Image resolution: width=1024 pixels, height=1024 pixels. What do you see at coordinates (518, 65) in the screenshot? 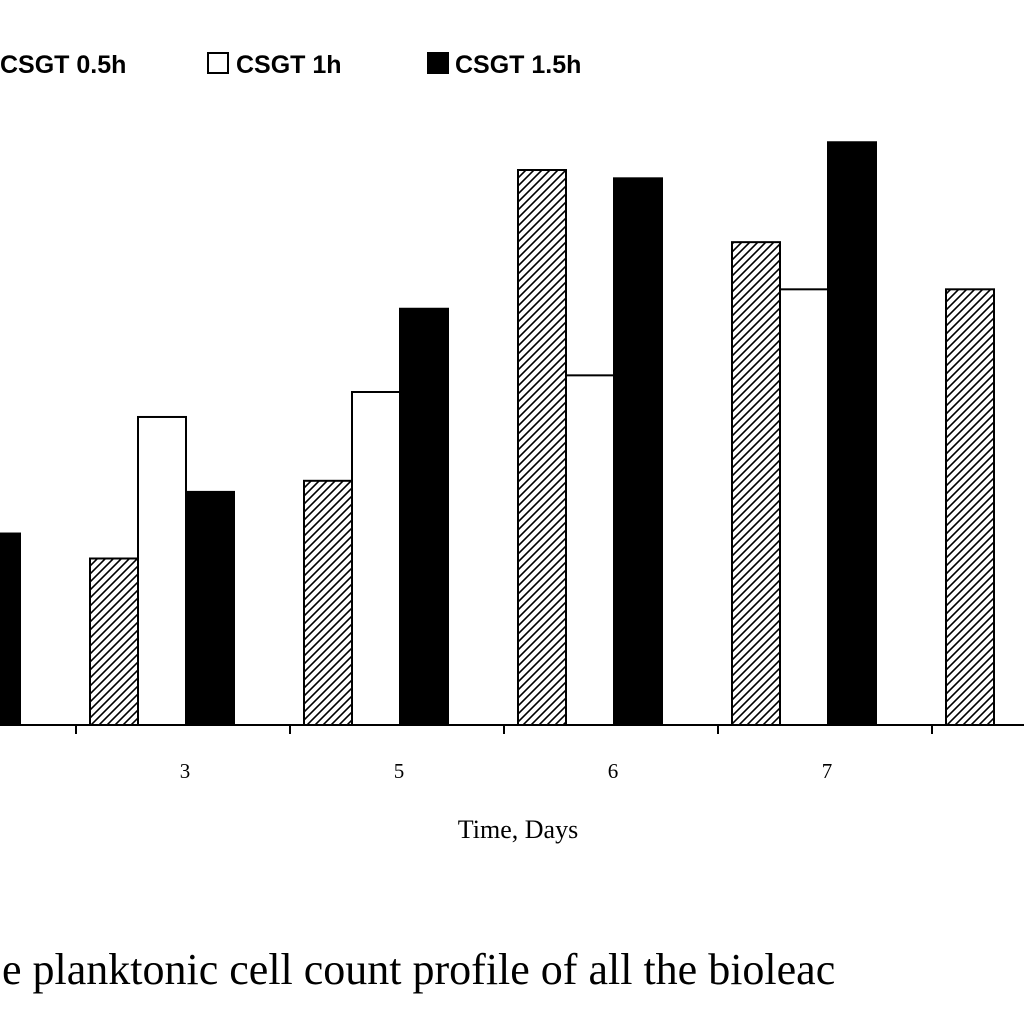
I see `legend-label-csgt-1-5h: CSGT 1.5h` at bounding box center [518, 65].